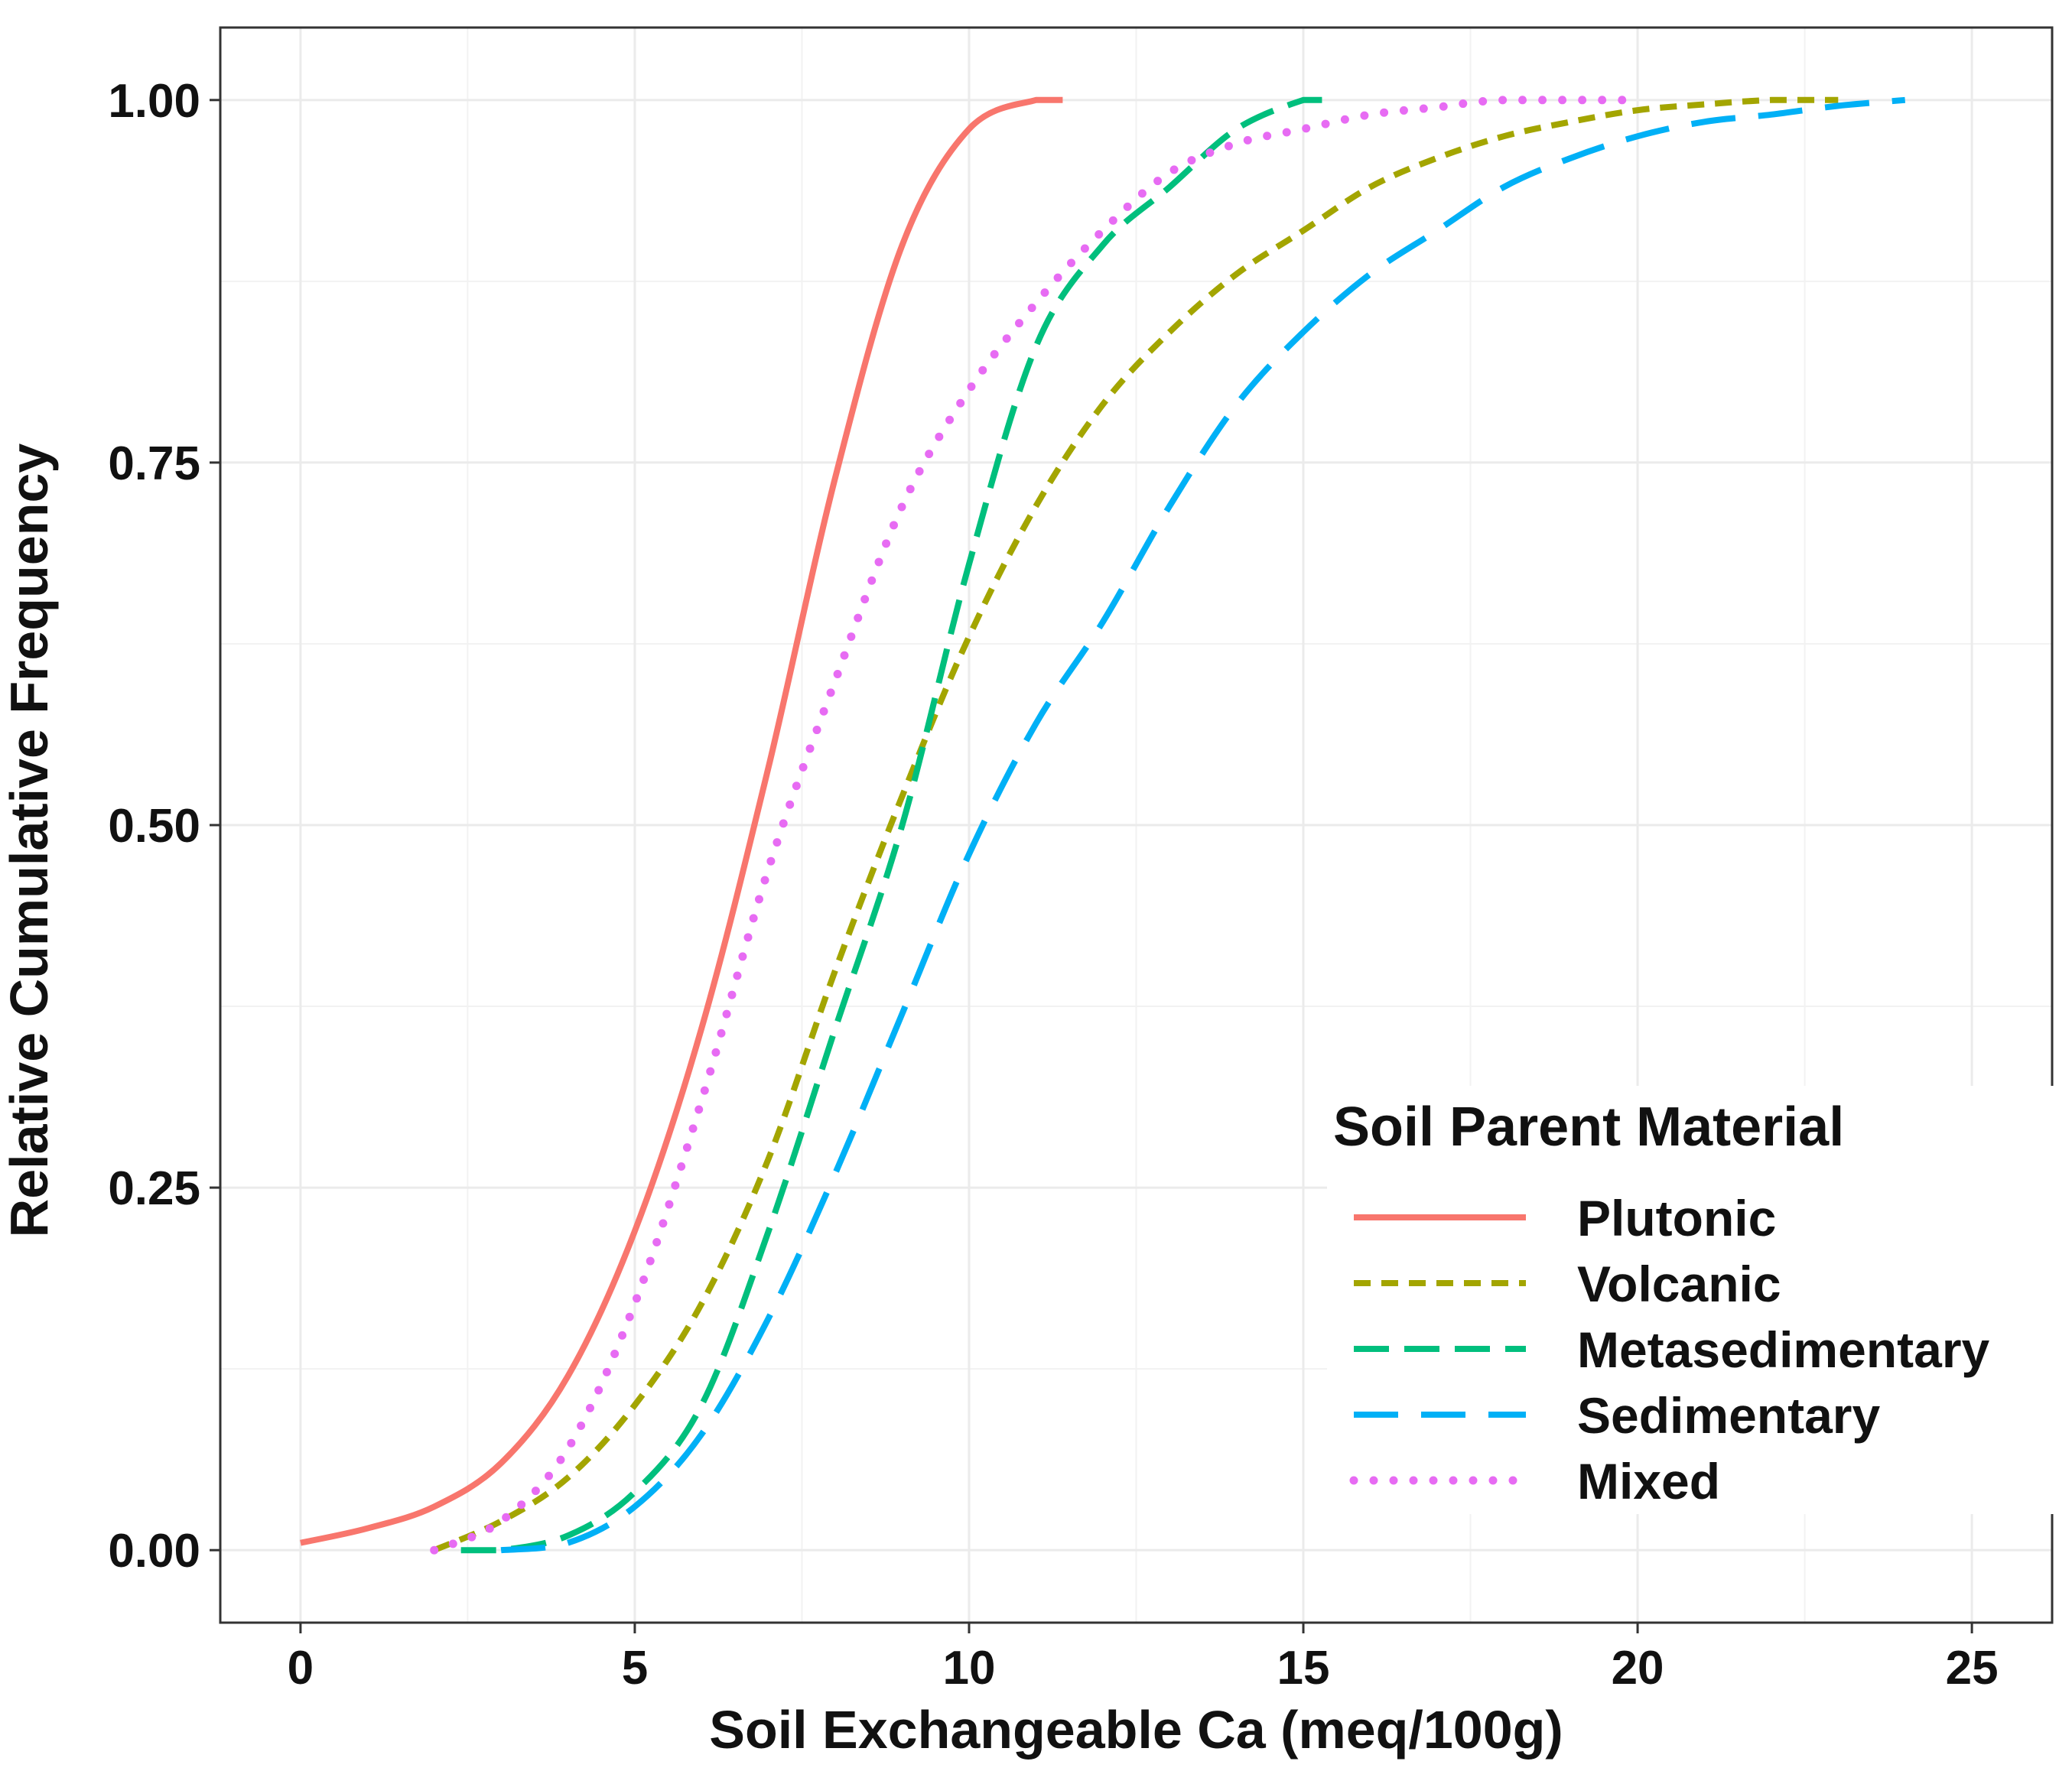 The width and height of the screenshot is (2072, 1771). What do you see at coordinates (968, 1668) in the screenshot?
I see `x-tick-label: 10` at bounding box center [968, 1668].